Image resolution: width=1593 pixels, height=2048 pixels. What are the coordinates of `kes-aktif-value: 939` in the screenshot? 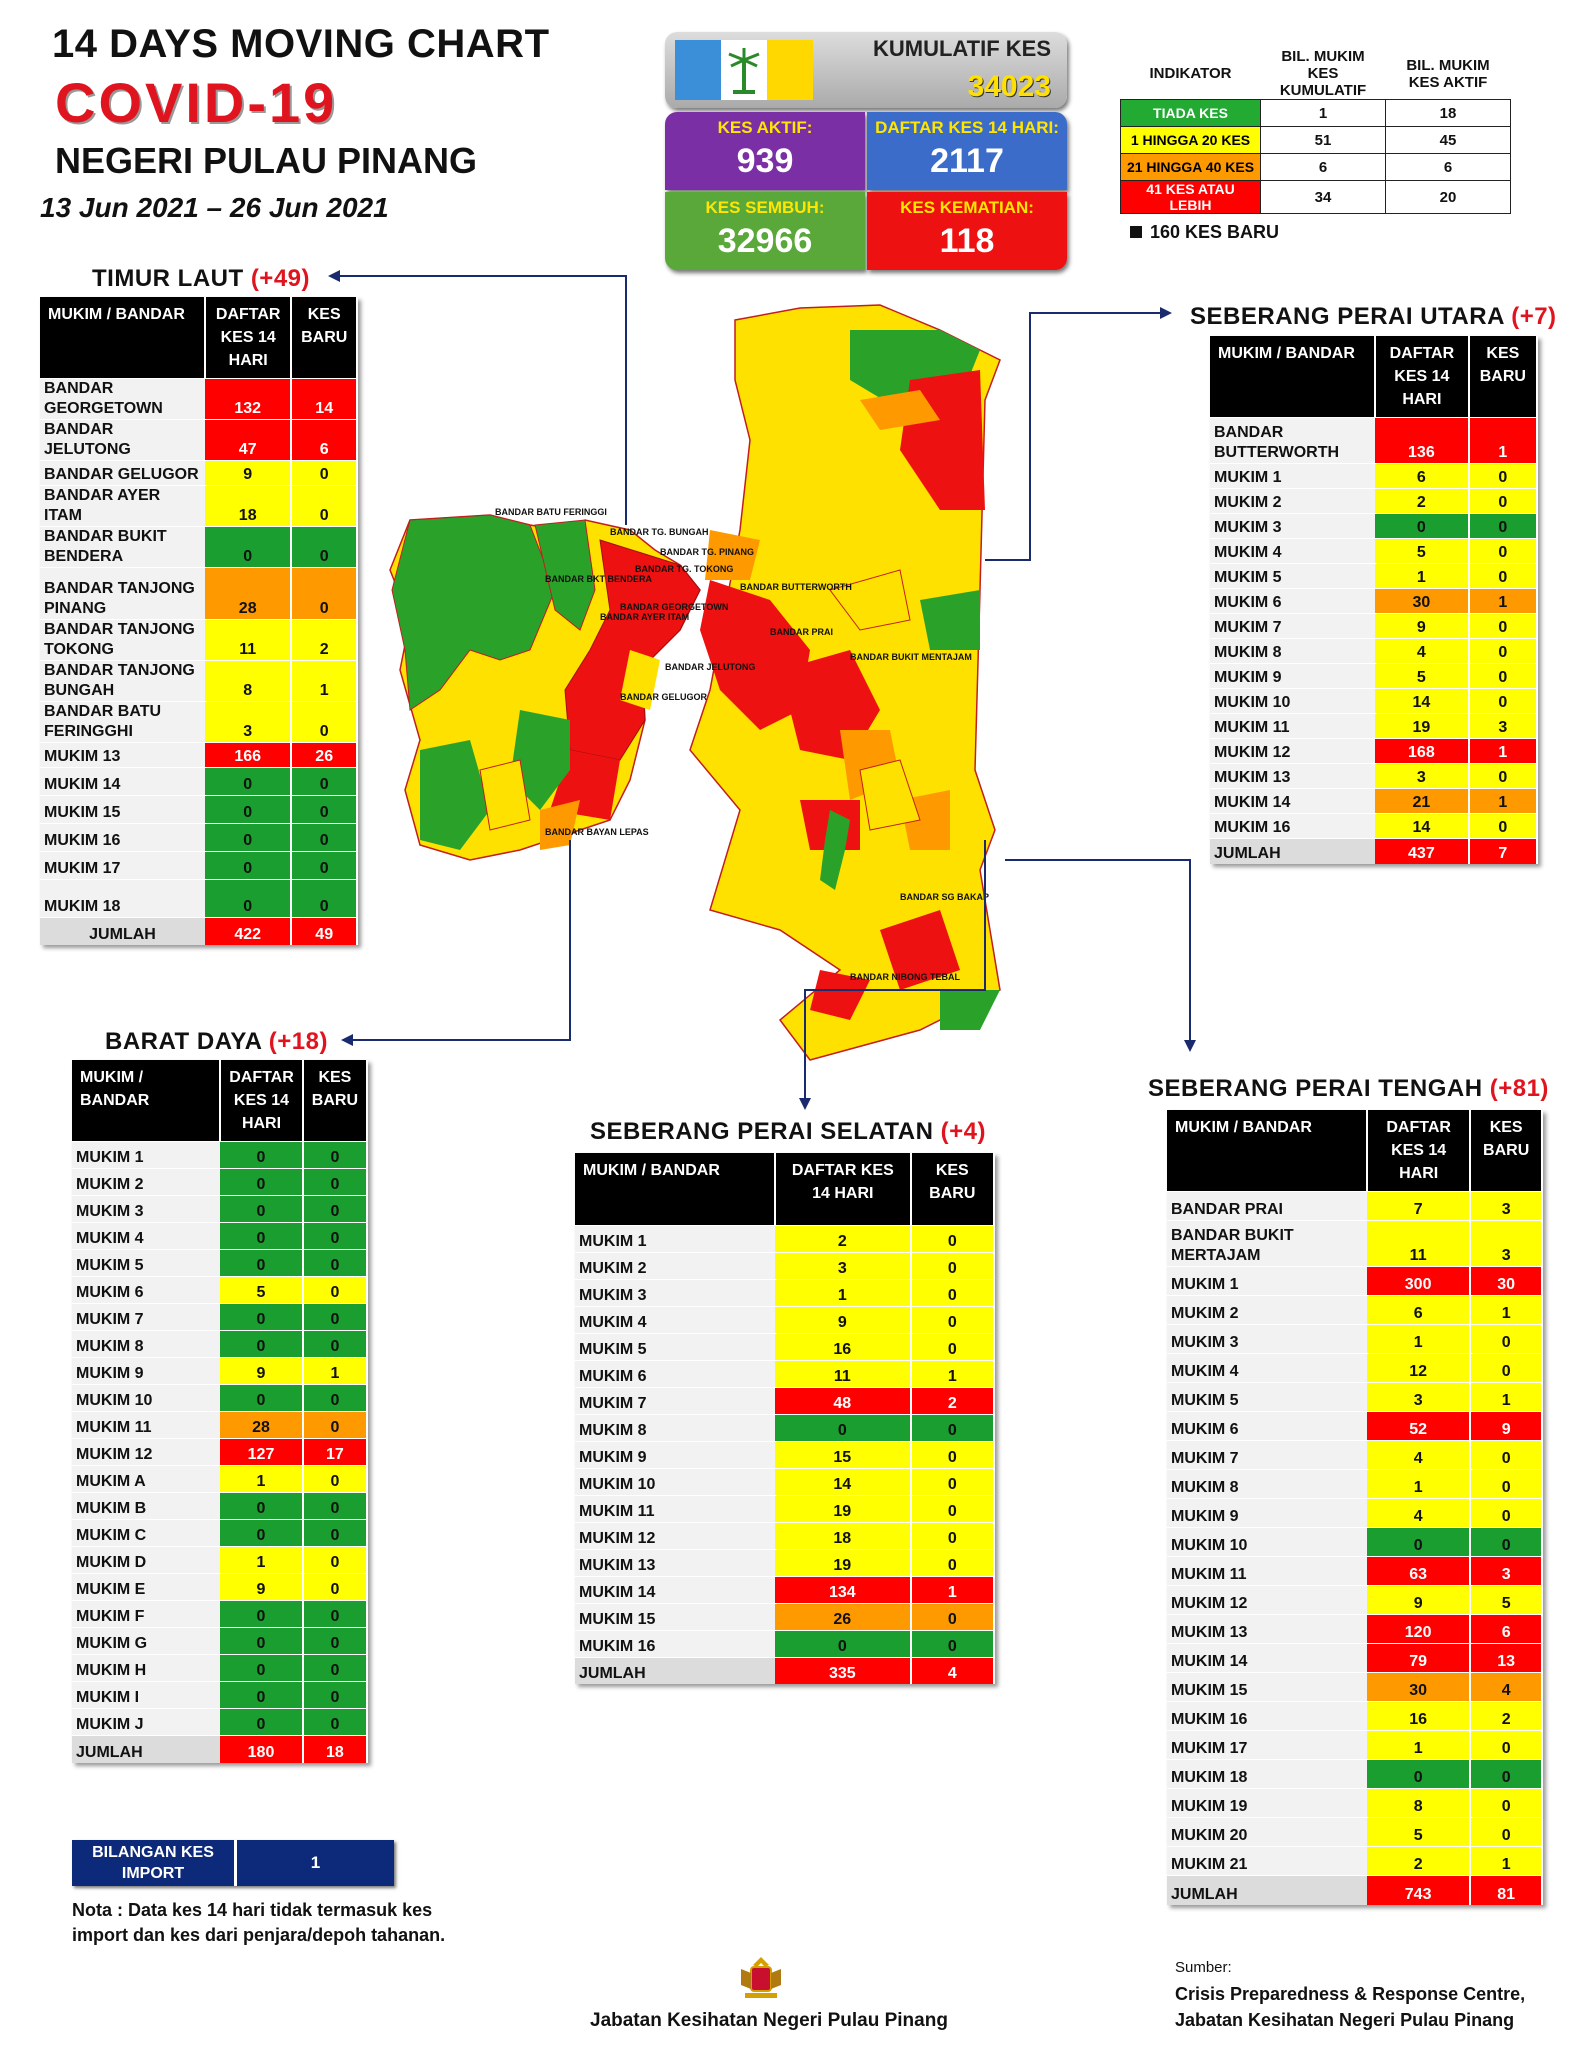 It's located at (765, 161).